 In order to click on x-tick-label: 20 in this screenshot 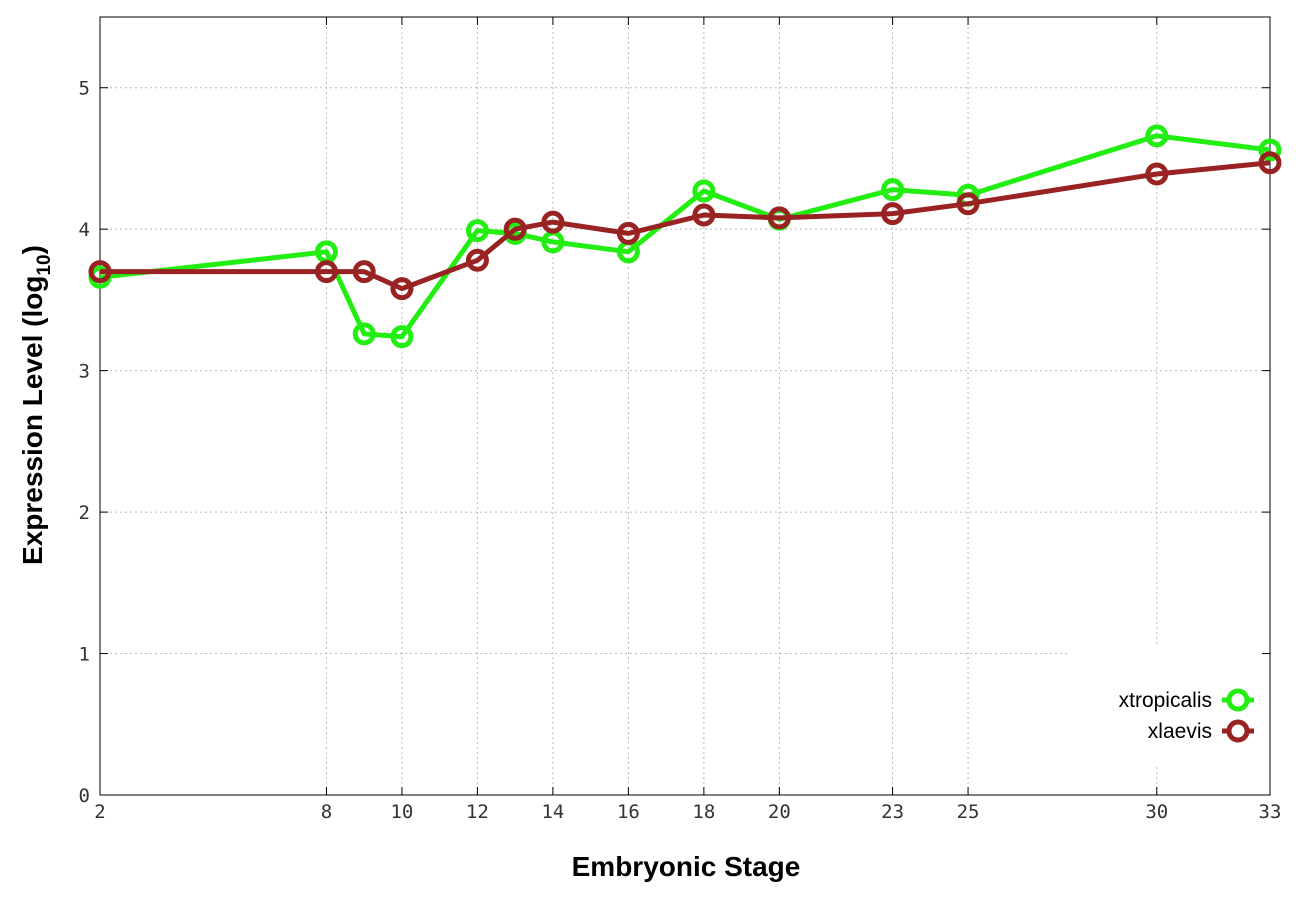, I will do `click(779, 812)`.